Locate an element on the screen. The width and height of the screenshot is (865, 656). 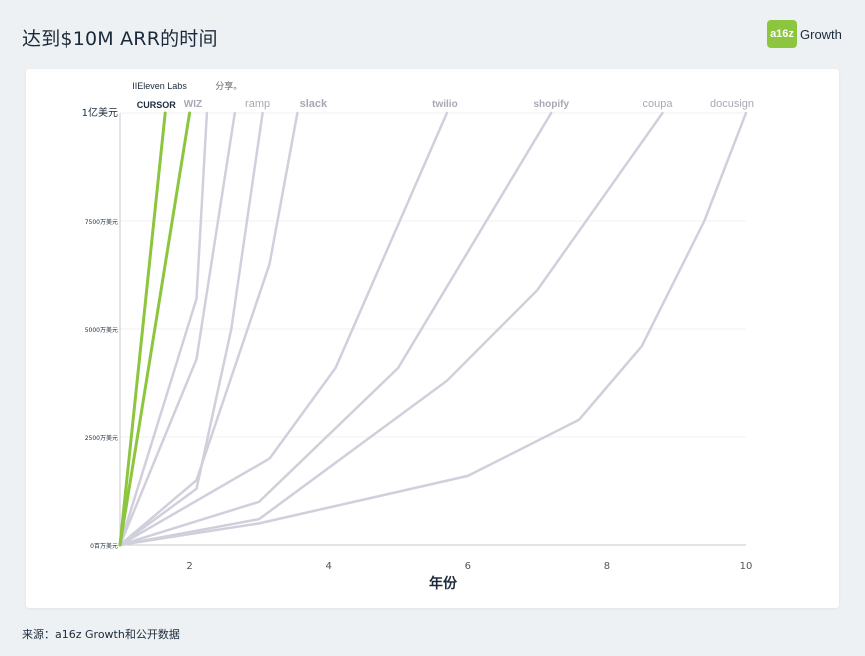
series-line-slack is located at coordinates (208, 329).